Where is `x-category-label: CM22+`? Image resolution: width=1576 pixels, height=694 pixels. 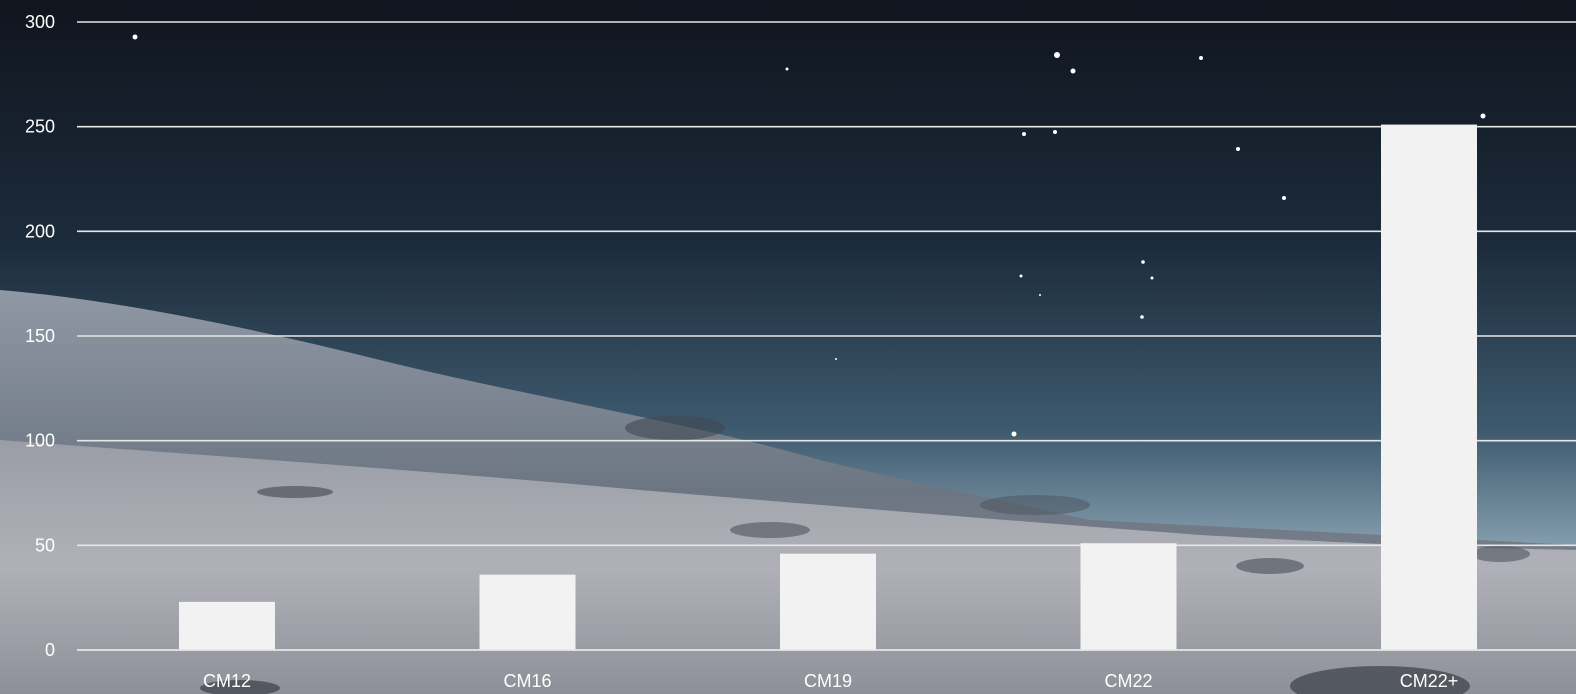
x-category-label: CM22+ is located at coordinates (1429, 681).